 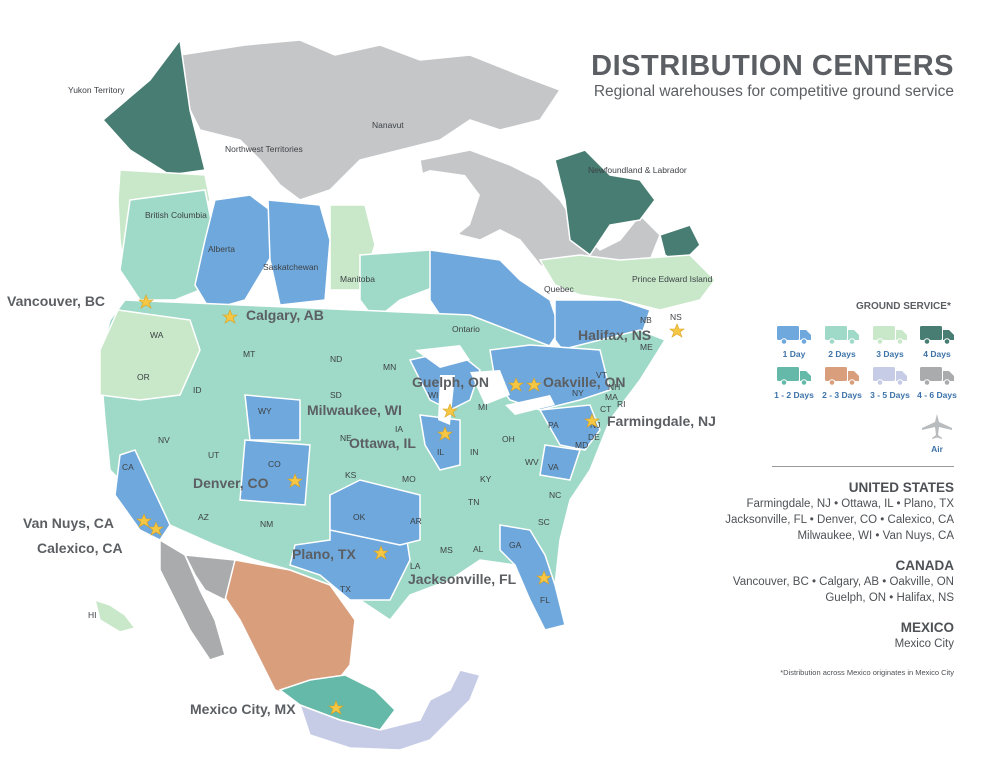 What do you see at coordinates (605, 409) in the screenshot?
I see `region-label: CT` at bounding box center [605, 409].